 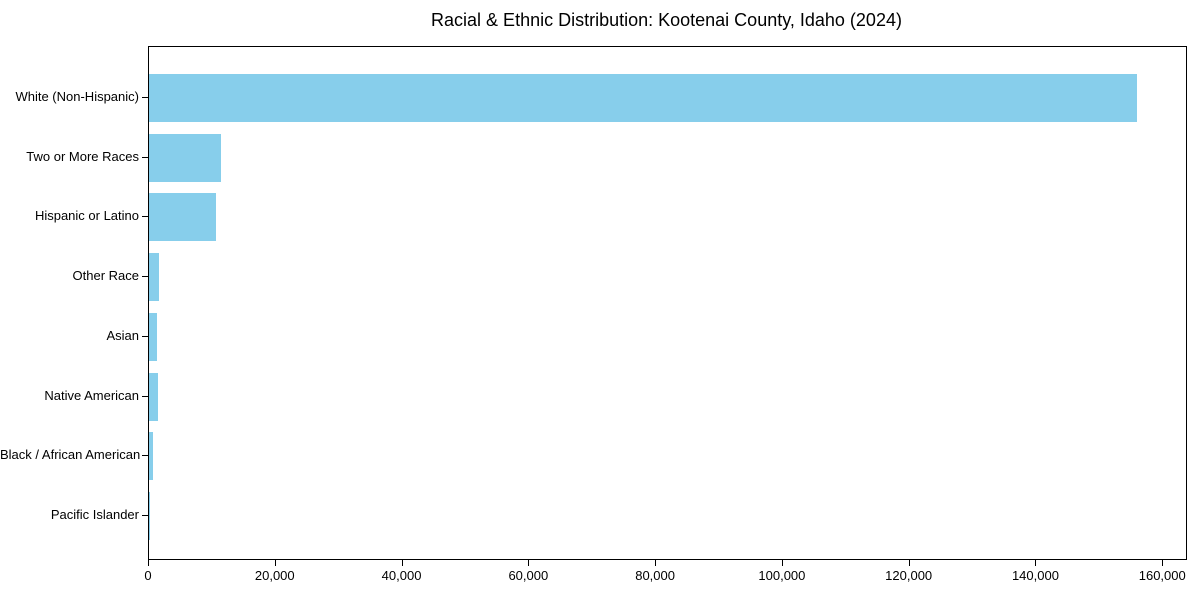 I want to click on y-tick-label-white-non-hispanic: White (Non-Hispanic), so click(x=77, y=96).